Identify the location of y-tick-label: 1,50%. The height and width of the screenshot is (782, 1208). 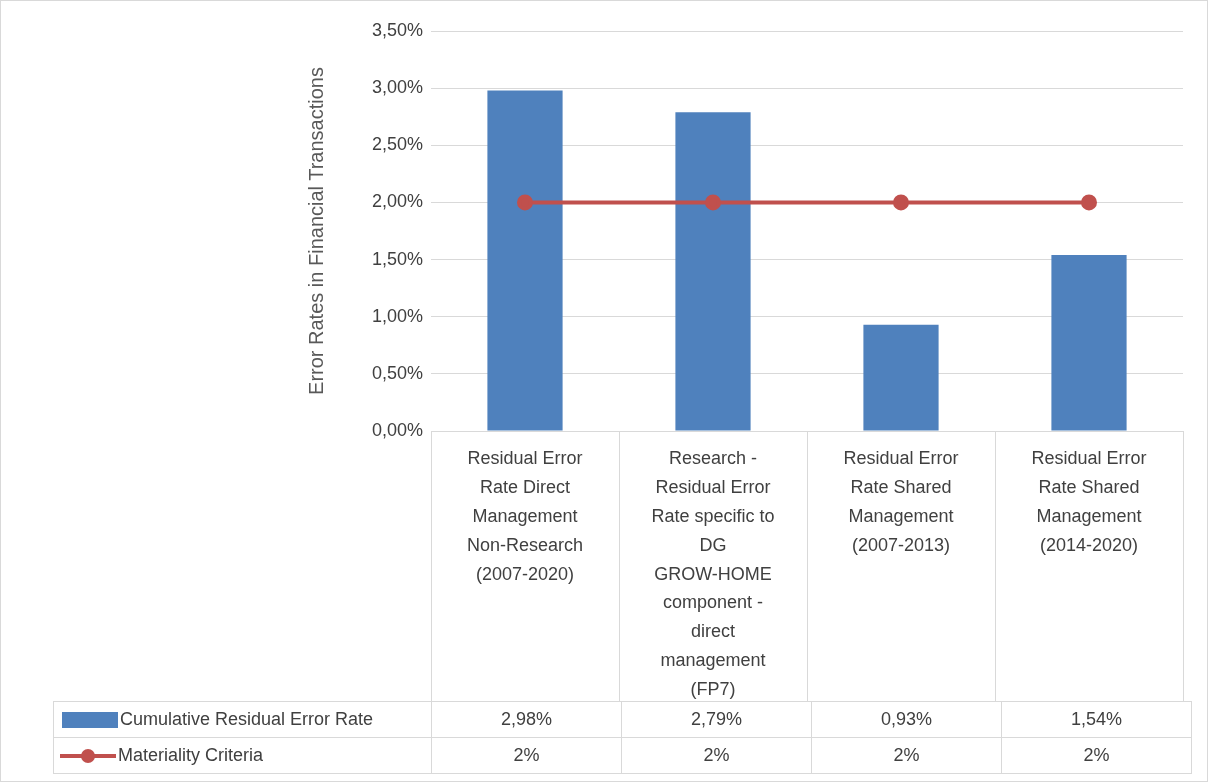
(397, 258).